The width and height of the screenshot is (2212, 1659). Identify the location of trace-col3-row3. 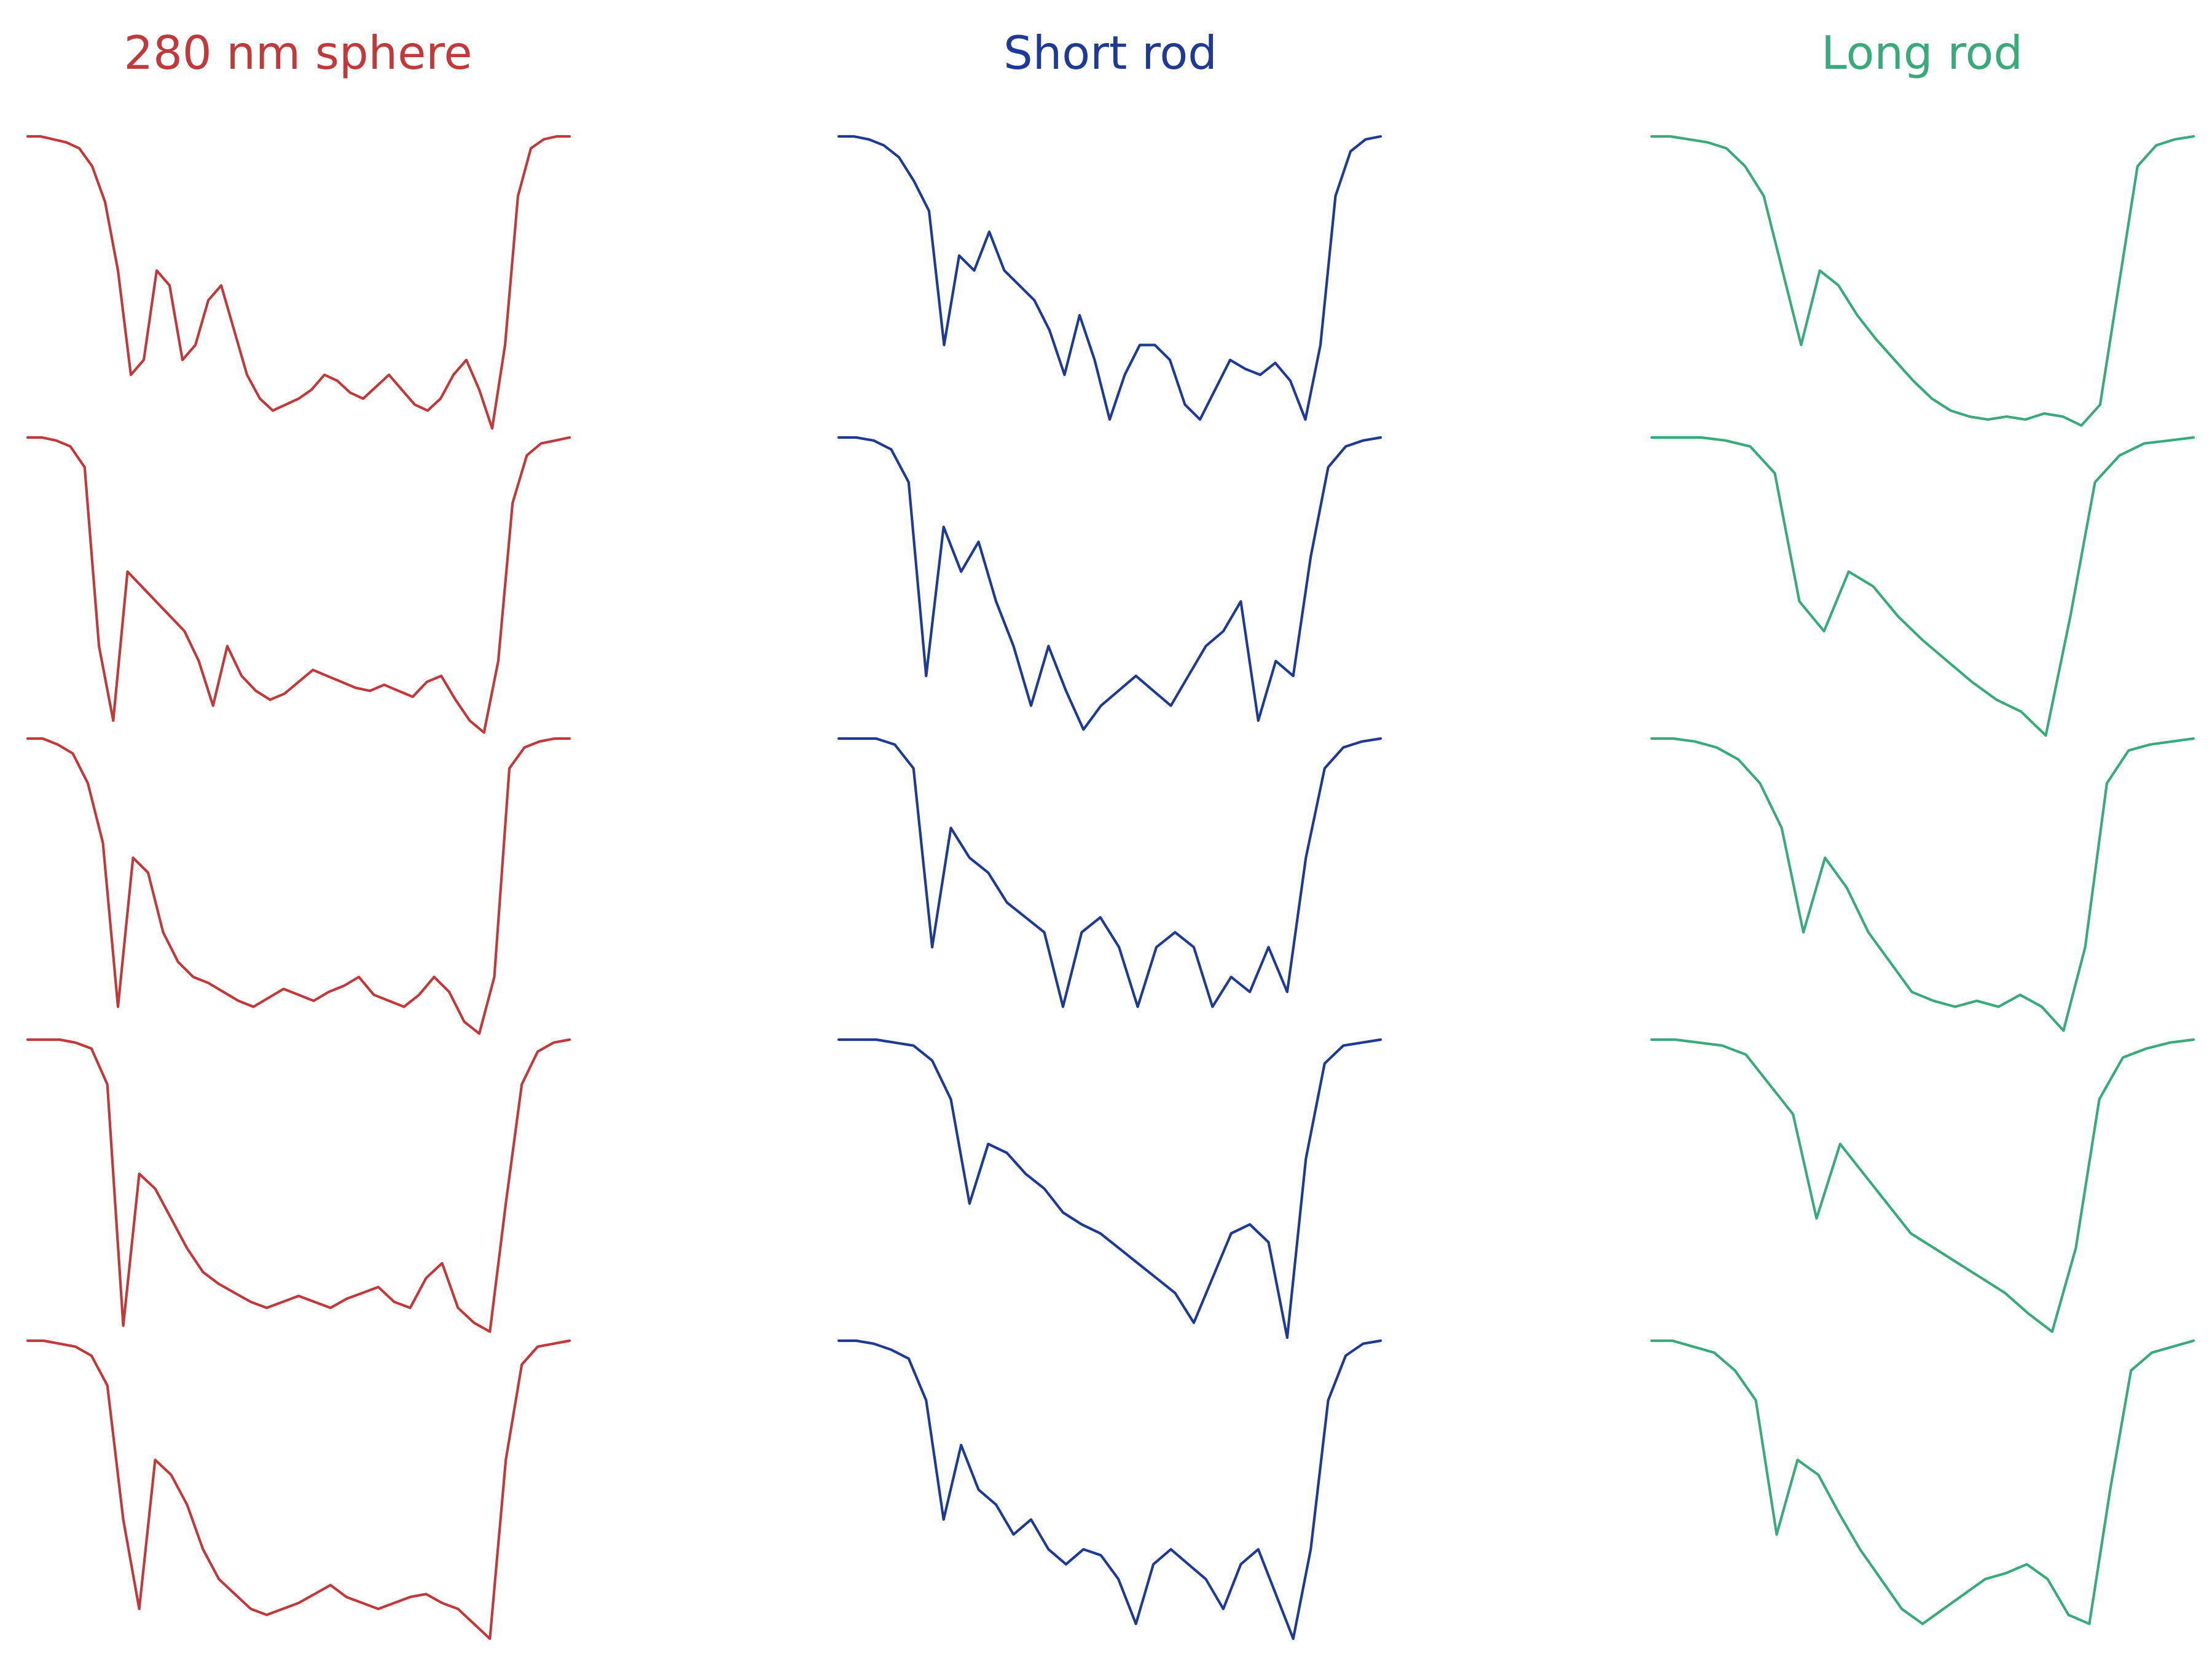
(1922, 884).